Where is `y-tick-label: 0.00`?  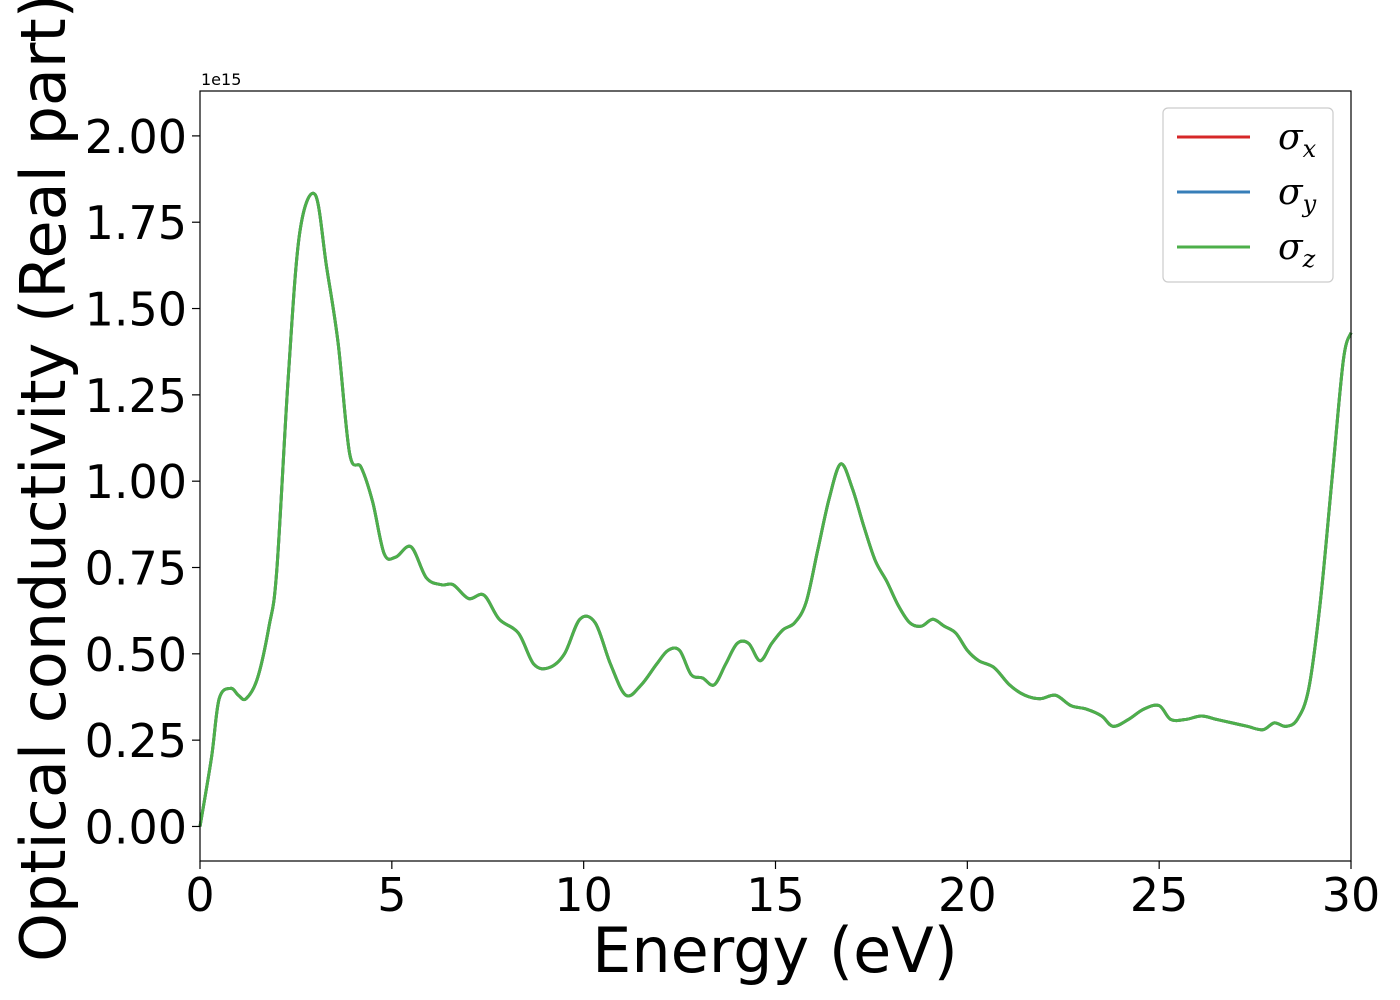 y-tick-label: 0.00 is located at coordinates (136, 827).